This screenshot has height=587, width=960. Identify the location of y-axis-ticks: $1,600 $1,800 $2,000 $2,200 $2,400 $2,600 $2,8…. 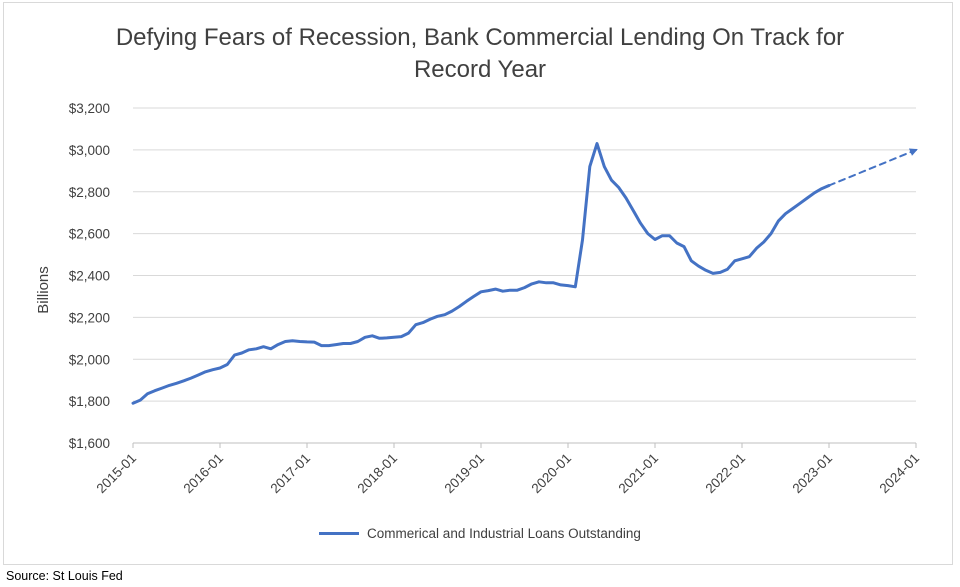
(89, 276).